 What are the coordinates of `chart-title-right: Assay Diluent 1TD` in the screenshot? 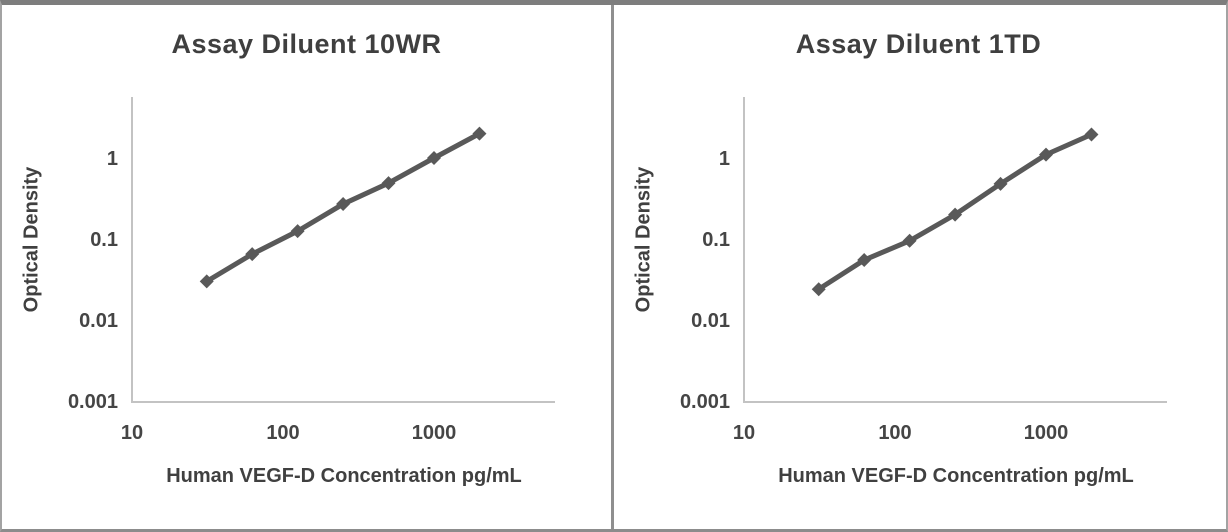 It's located at (918, 44).